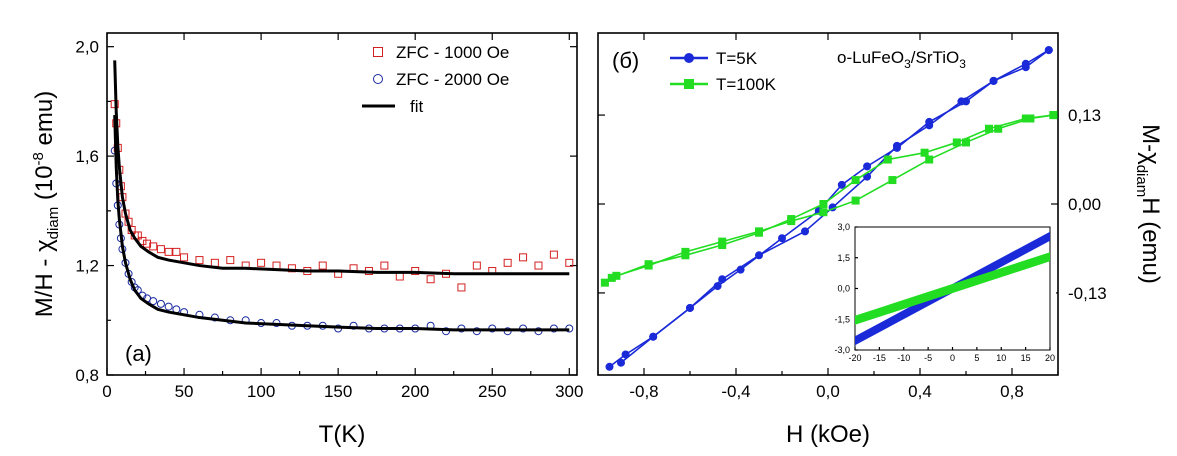 The width and height of the screenshot is (1177, 456). What do you see at coordinates (138, 353) in the screenshot?
I see `panel-label-a: (a)` at bounding box center [138, 353].